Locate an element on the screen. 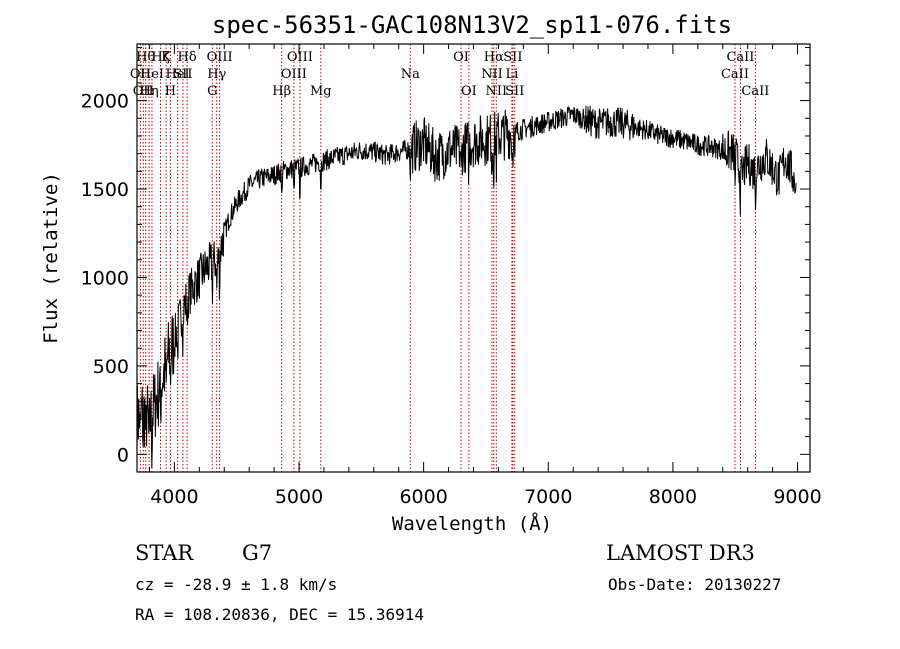 The width and height of the screenshot is (900, 649). y-axis-label: Flux (relative) is located at coordinates (51, 258).